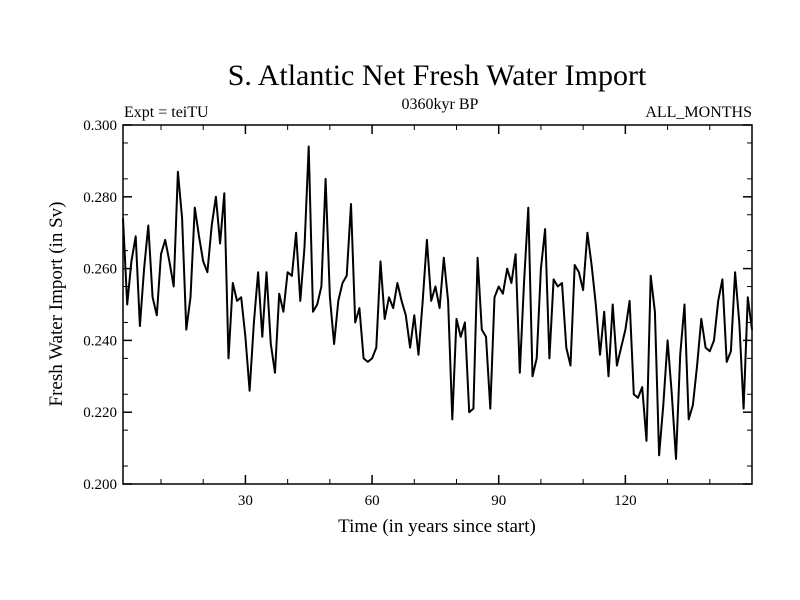 This screenshot has width=800, height=600. I want to click on experiment-label: Expt = teiTU, so click(166, 112).